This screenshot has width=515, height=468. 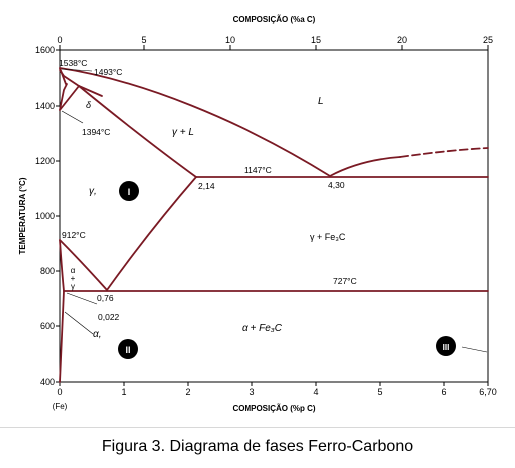 What do you see at coordinates (151, 233) in the screenshot?
I see `acm-line` at bounding box center [151, 233].